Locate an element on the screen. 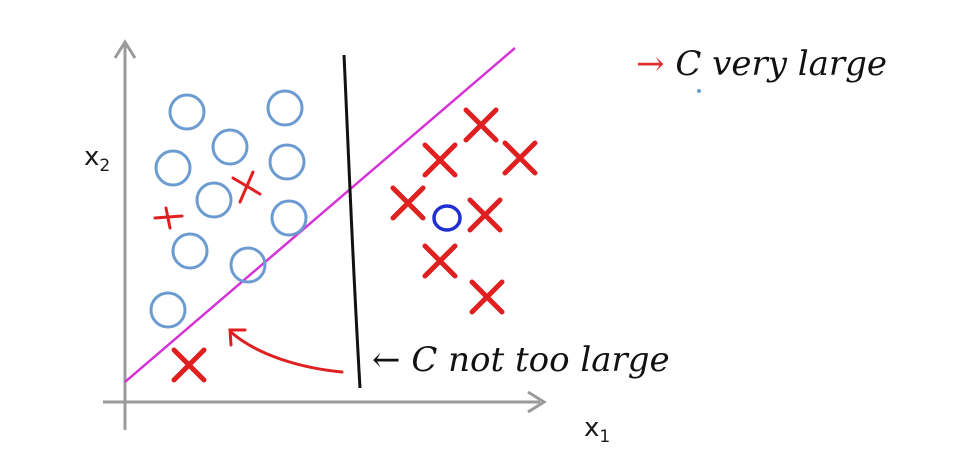 The image size is (972, 461). y-axis-label-text: x is located at coordinates (92, 157).